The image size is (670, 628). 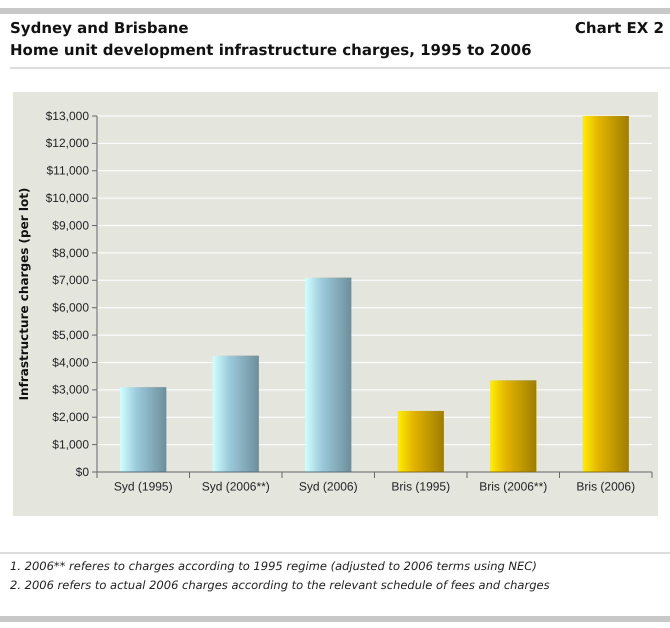 I want to click on x-tick-label: Syd (1995), so click(x=143, y=487).